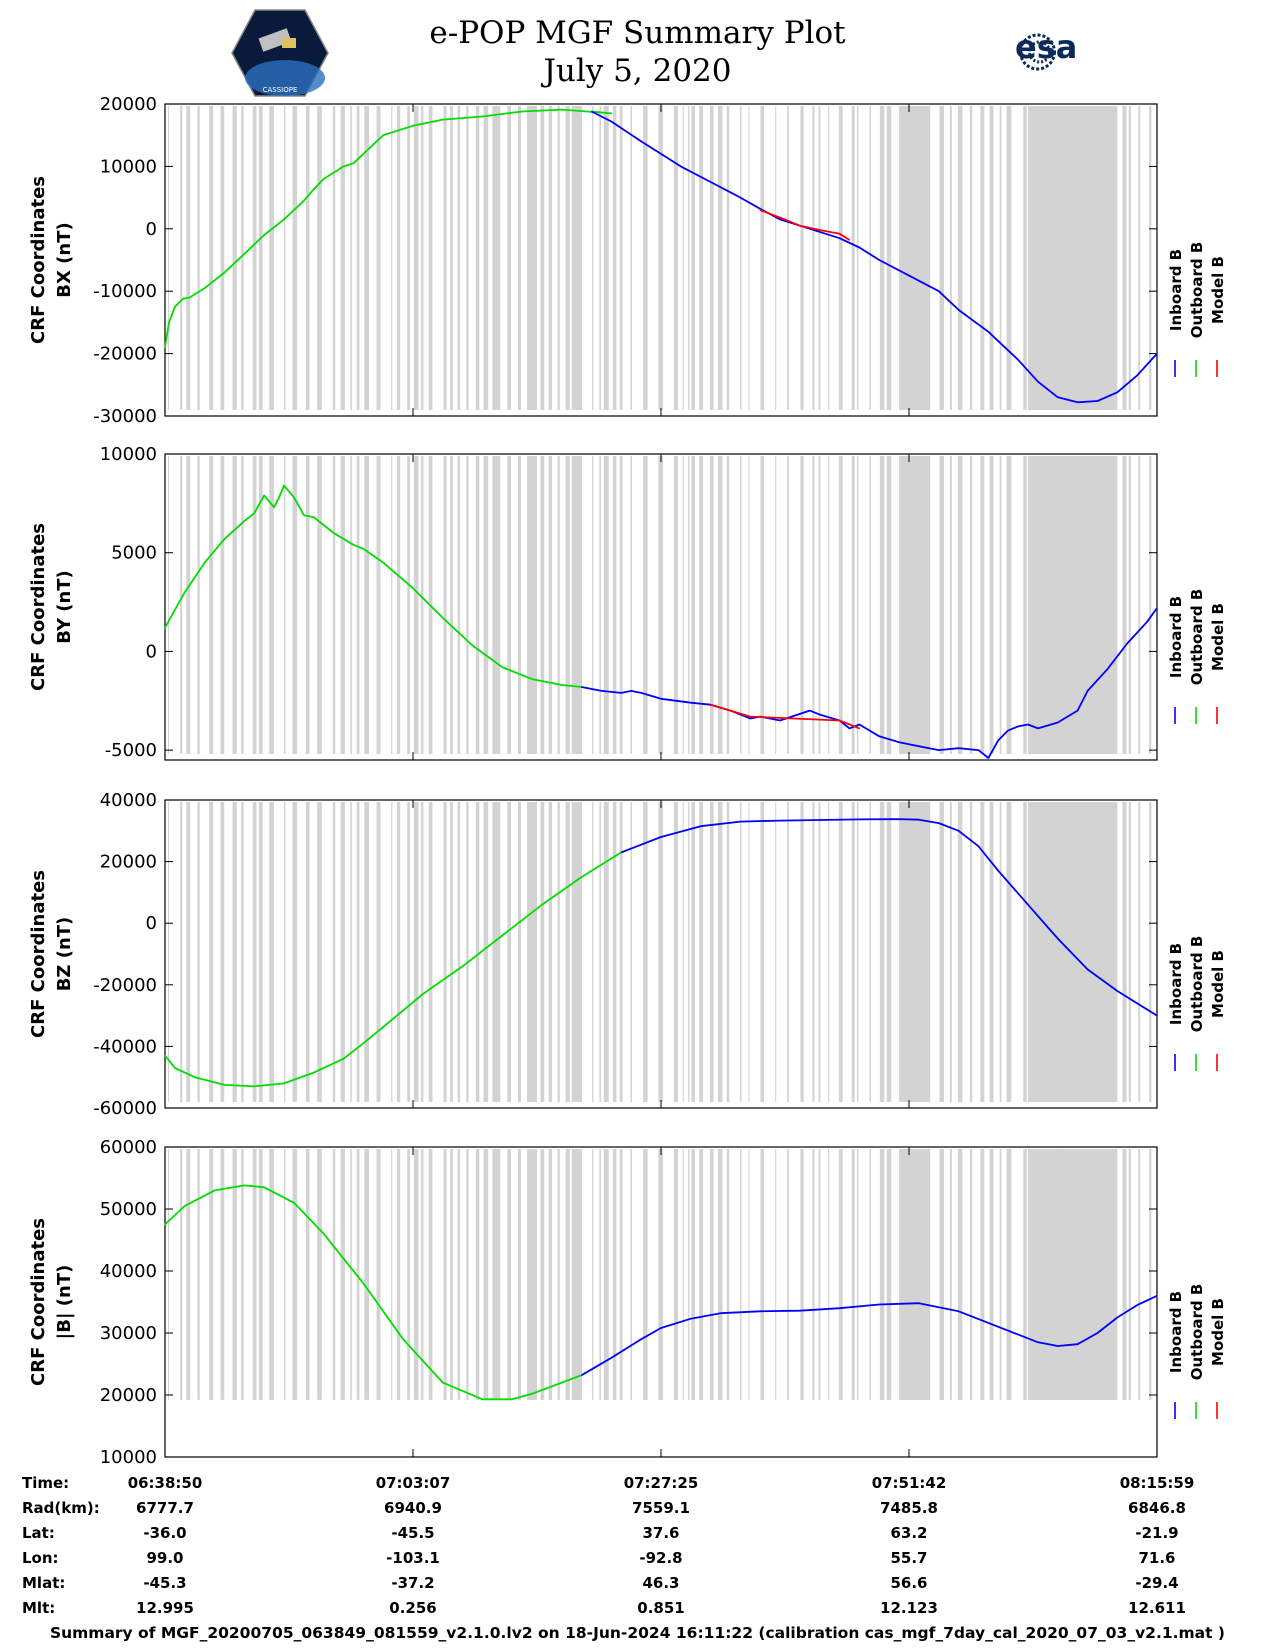  Describe the element at coordinates (280, 90) in the screenshot. I see `cassiope-logo-text: CASSIOPE` at that location.